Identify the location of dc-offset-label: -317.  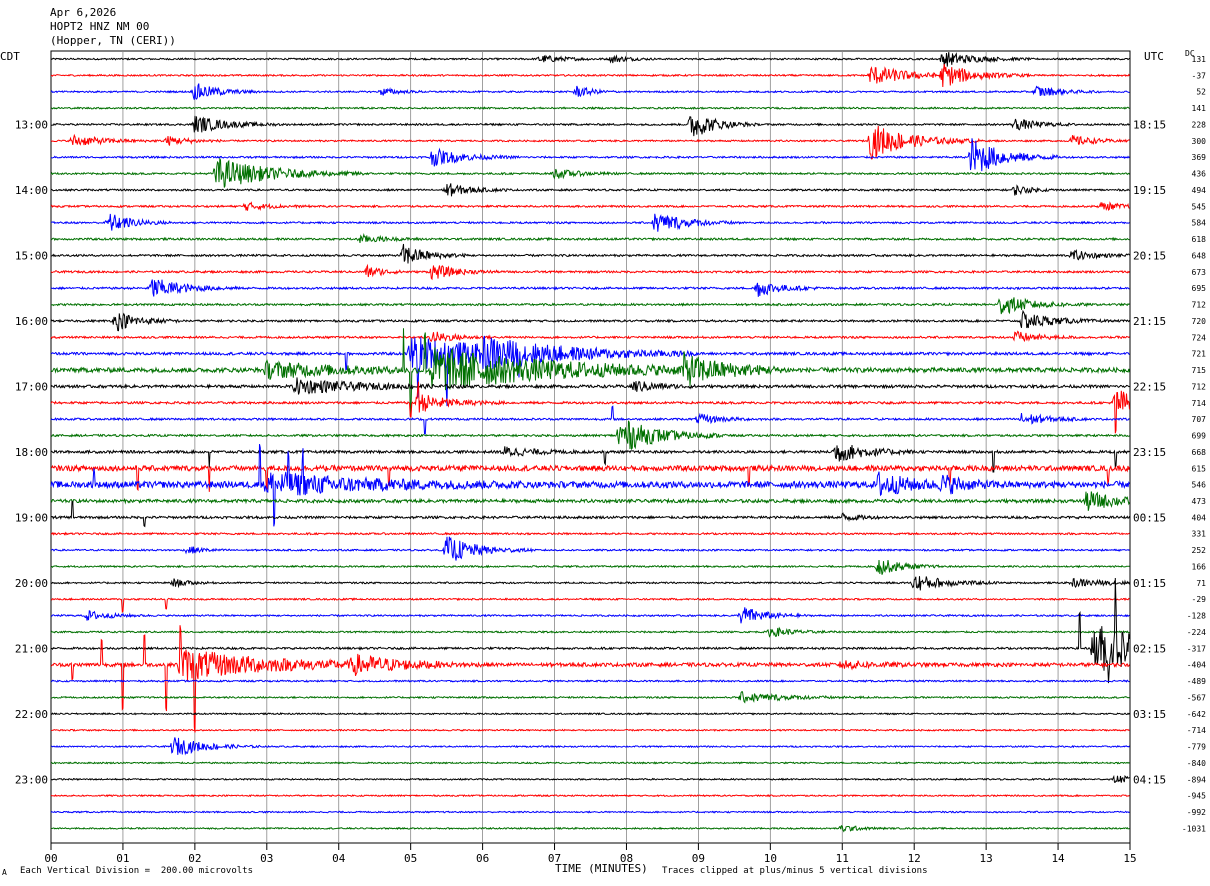
(1196, 648).